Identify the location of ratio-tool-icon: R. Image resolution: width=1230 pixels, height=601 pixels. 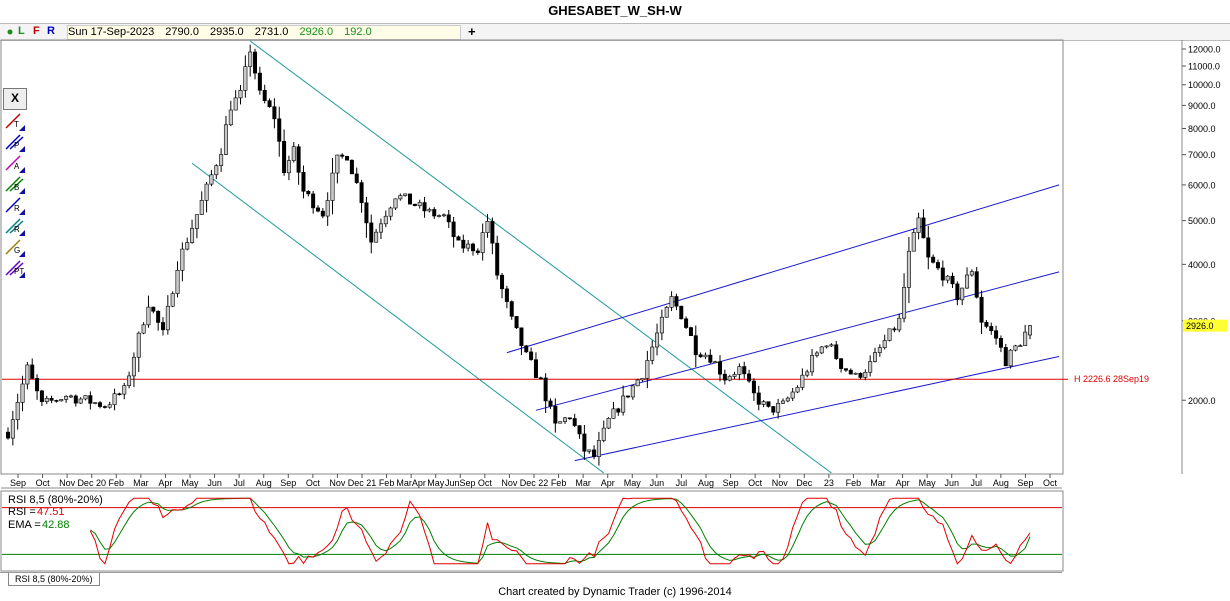
(14, 226).